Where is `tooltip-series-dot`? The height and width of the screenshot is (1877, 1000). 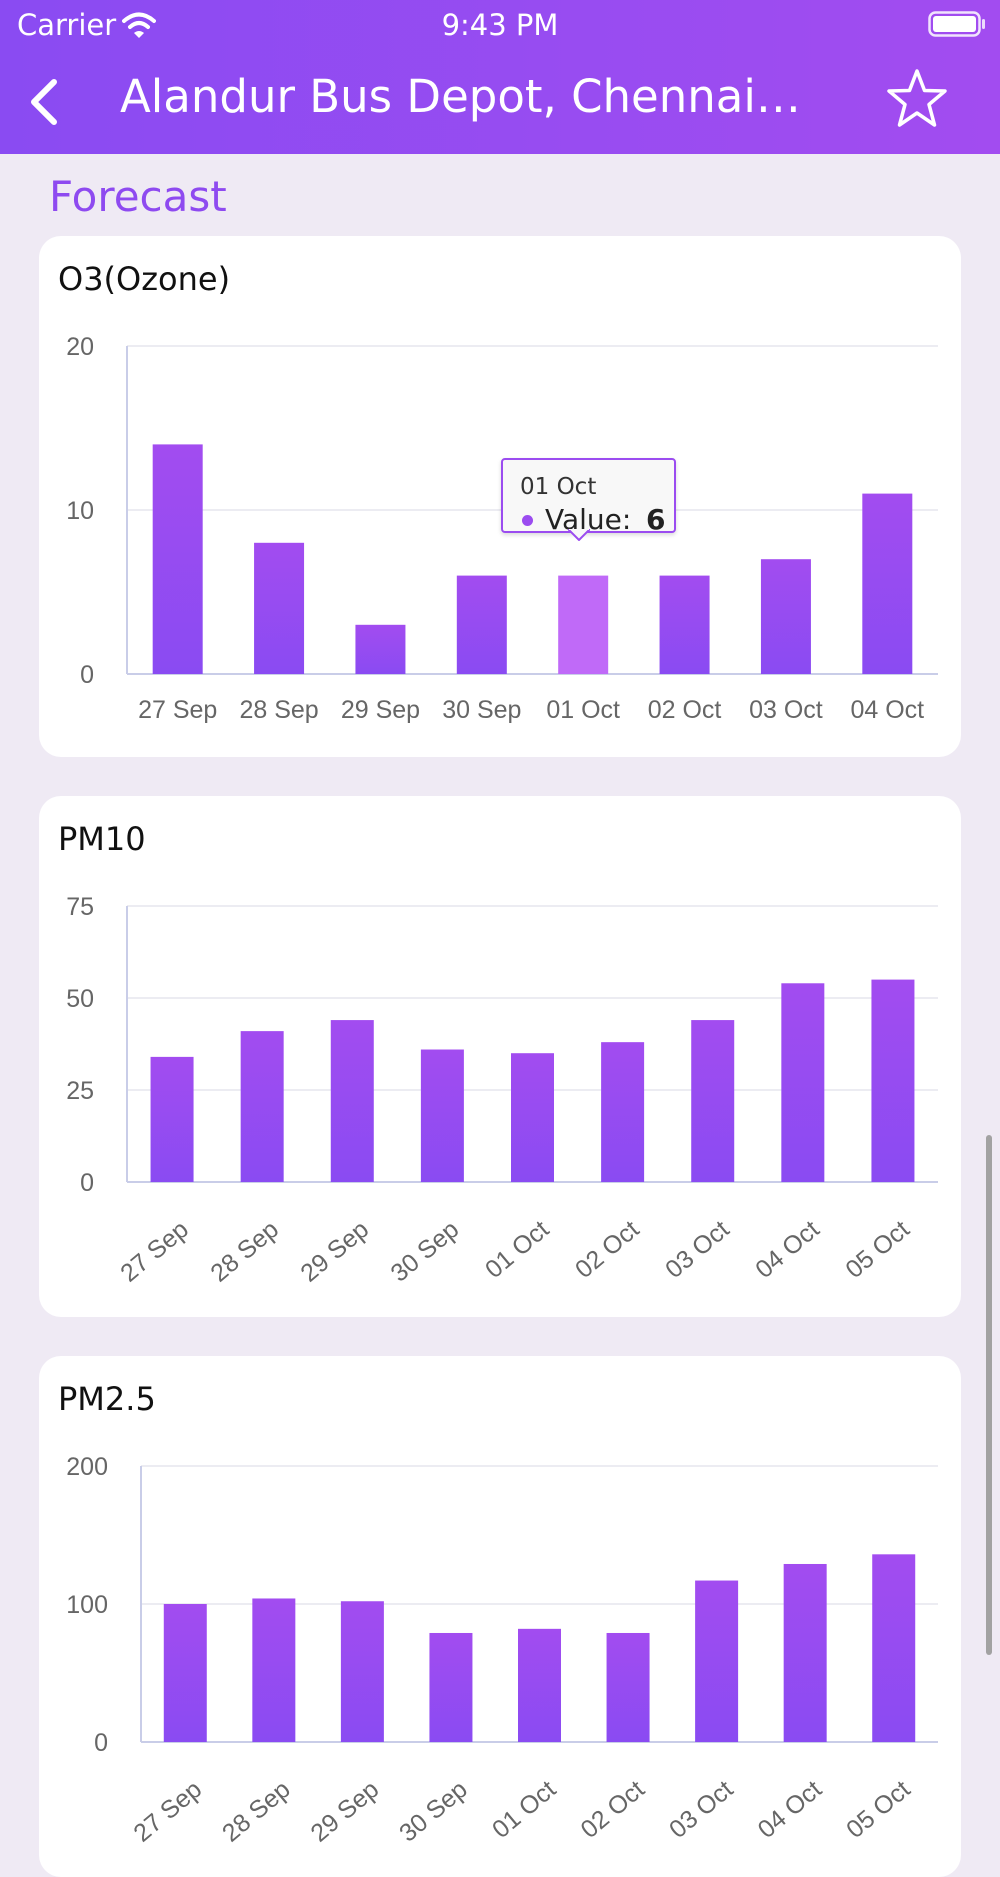 tooltip-series-dot is located at coordinates (527, 520).